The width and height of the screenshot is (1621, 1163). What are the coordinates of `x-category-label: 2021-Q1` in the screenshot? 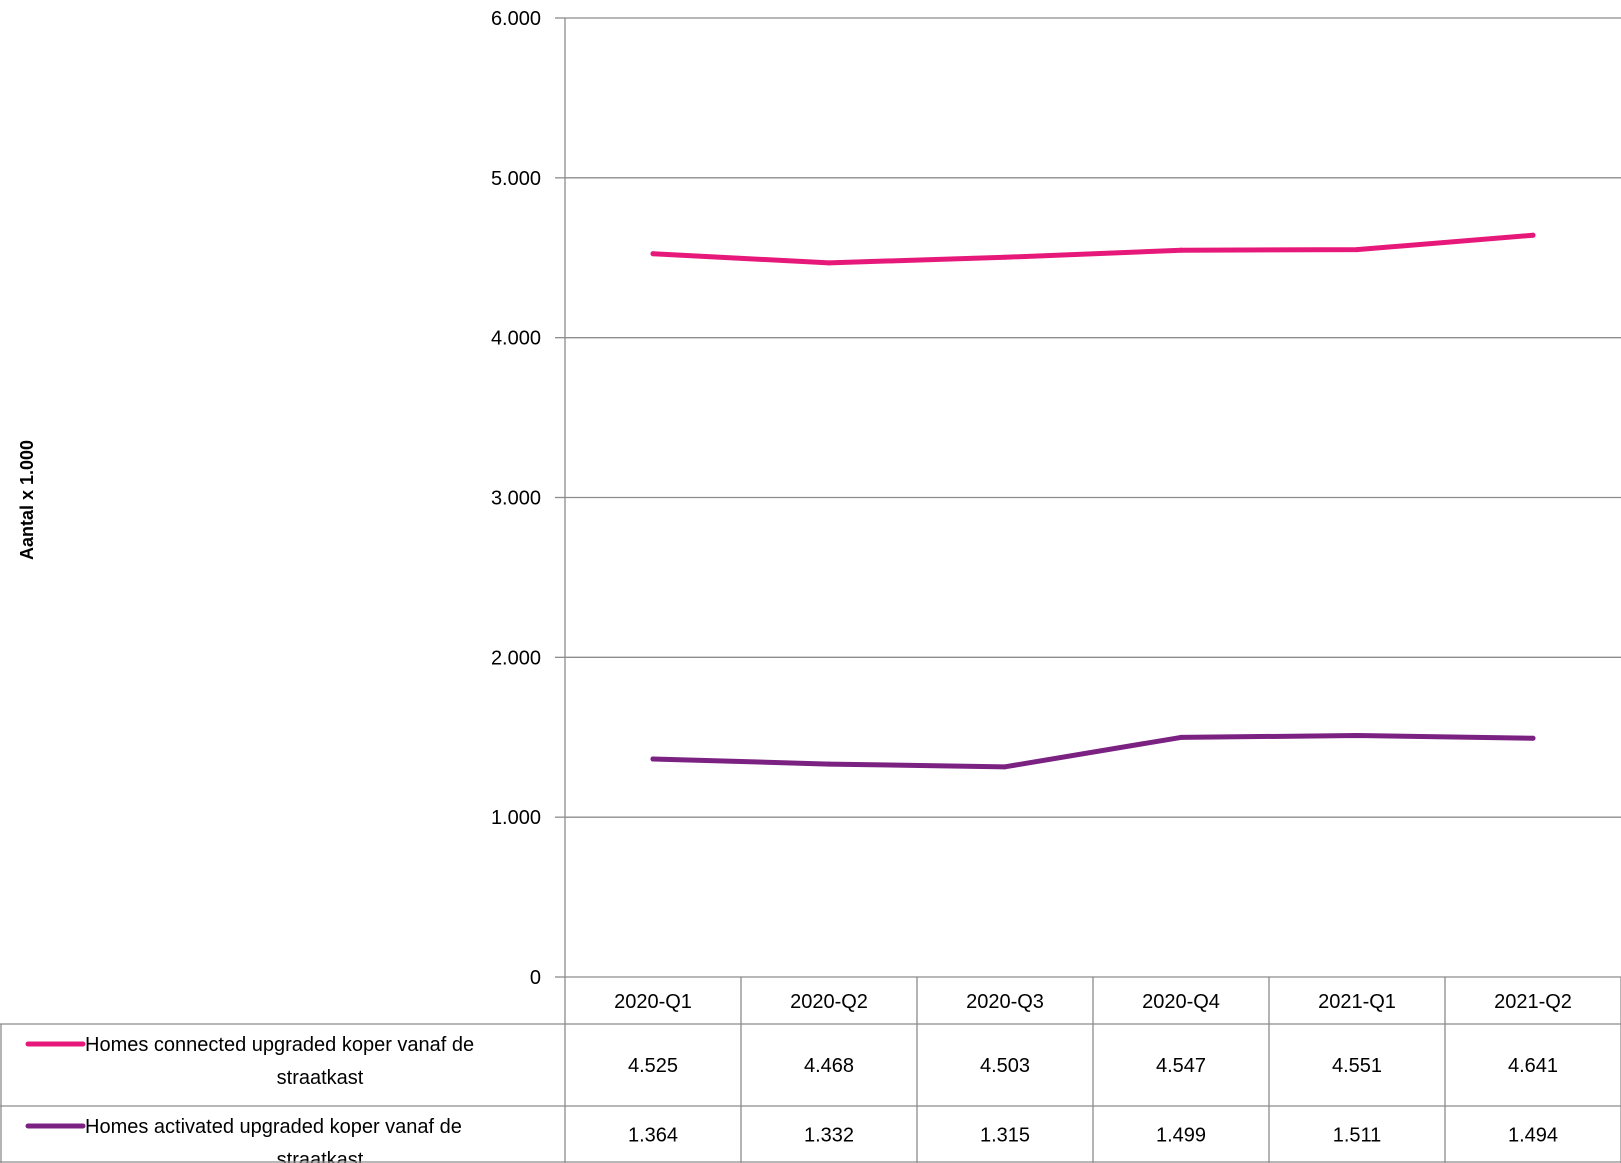 It's located at (1357, 1002).